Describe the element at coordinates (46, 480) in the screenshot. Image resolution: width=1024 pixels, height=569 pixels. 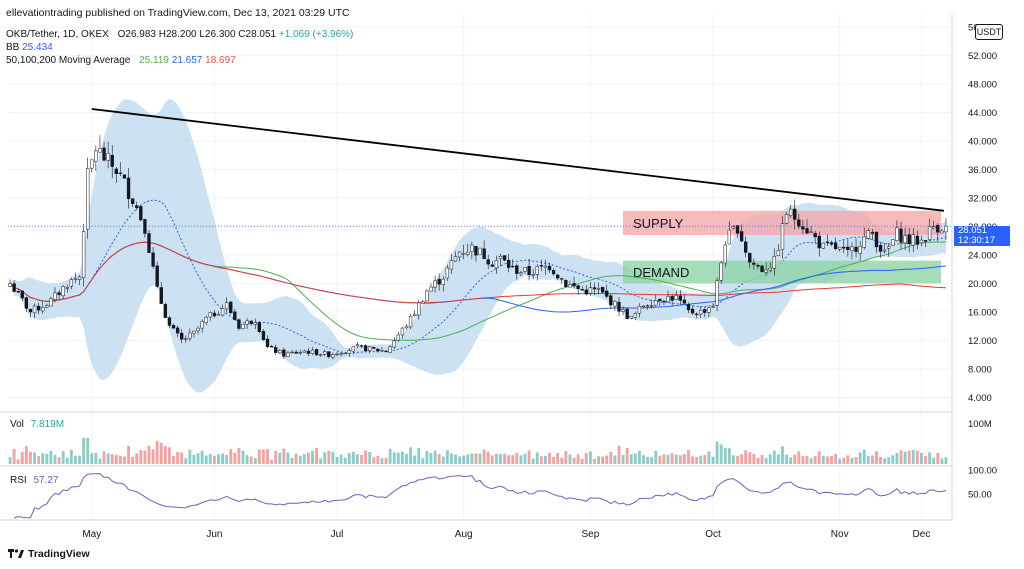
I see `rsi-value: 57.27` at that location.